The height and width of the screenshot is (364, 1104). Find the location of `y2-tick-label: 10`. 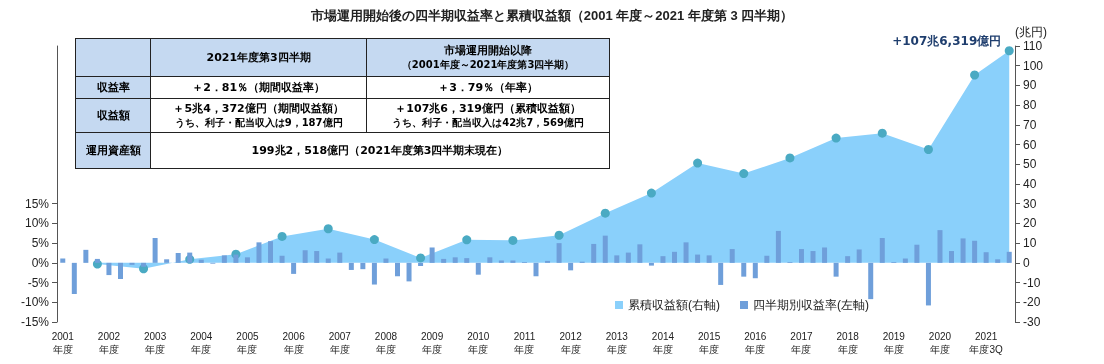

y2-tick-label: 10 is located at coordinates (1030, 243).